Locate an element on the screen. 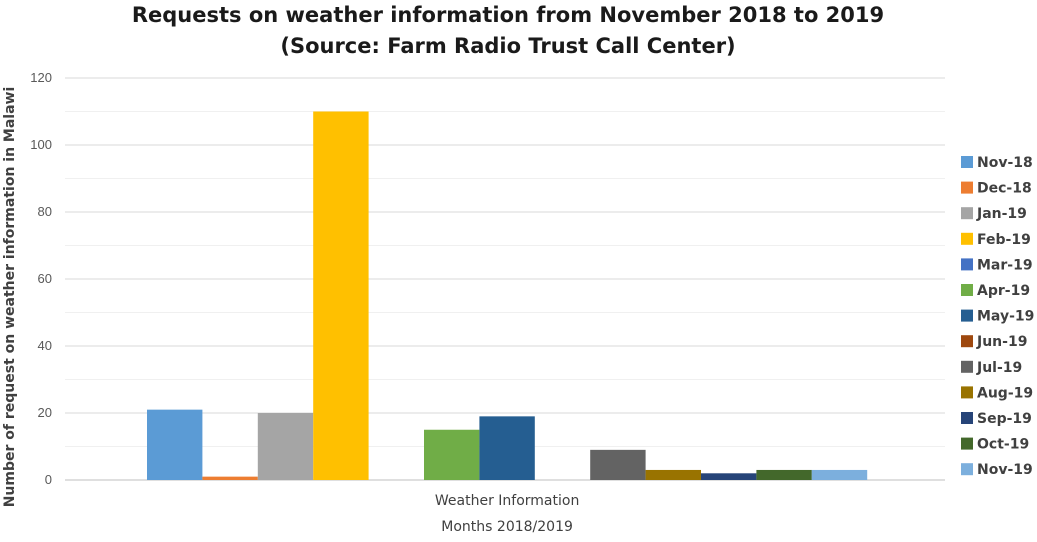 Image resolution: width=1037 pixels, height=542 pixels. legend-label-apr-19: Apr-19 is located at coordinates (1003, 291).